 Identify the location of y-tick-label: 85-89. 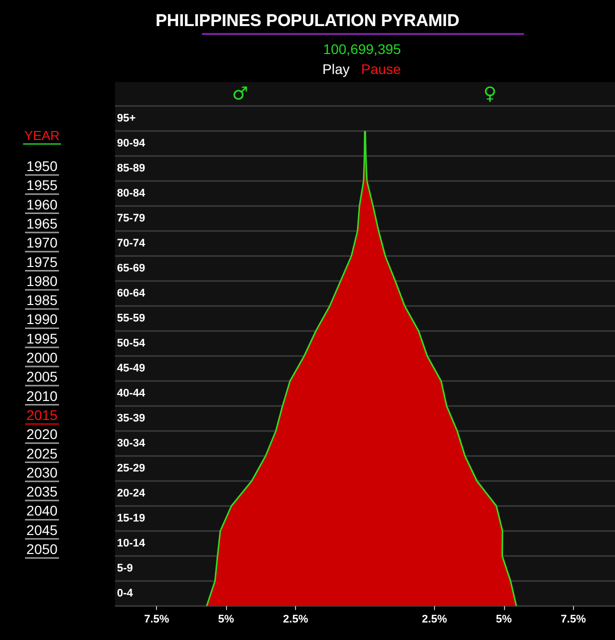
(131, 168).